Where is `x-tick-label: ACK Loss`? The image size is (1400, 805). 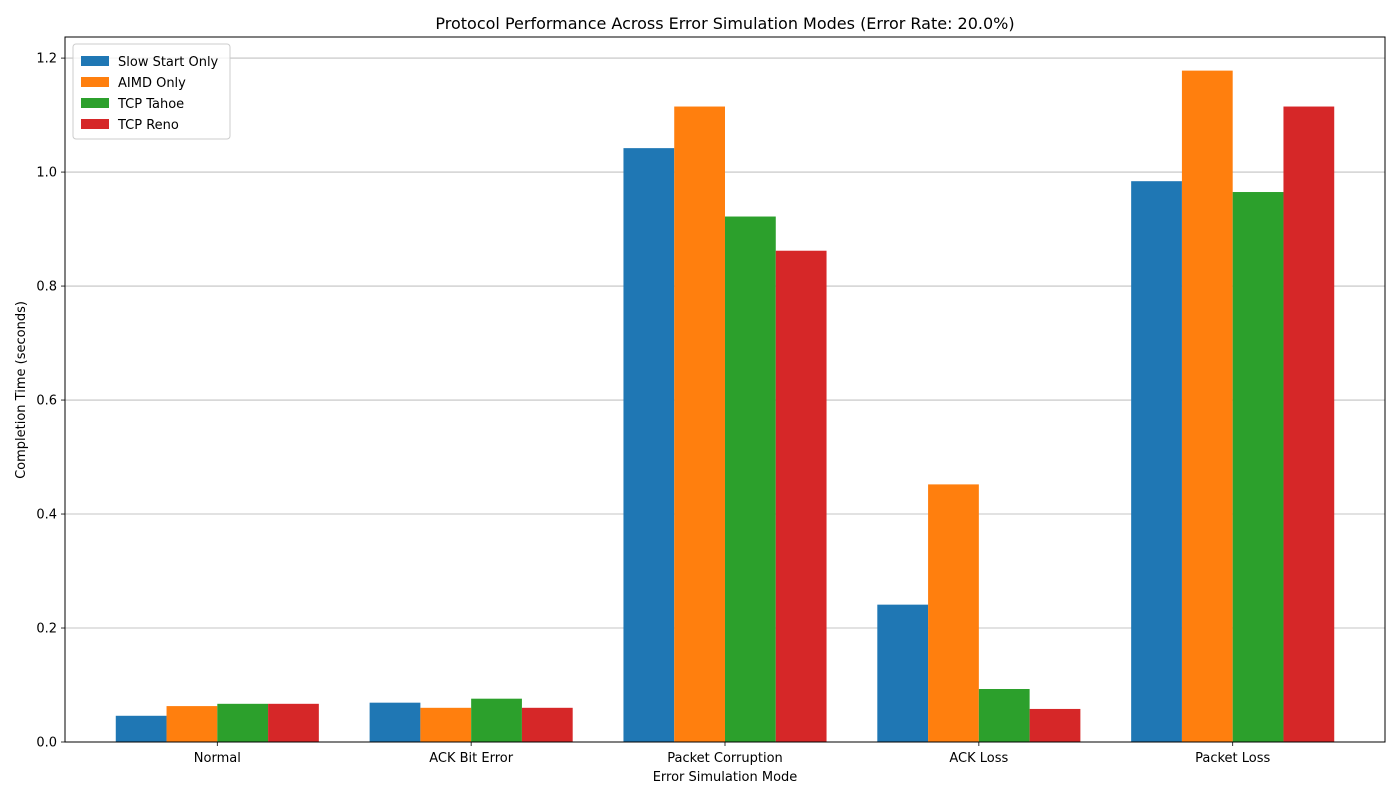 x-tick-label: ACK Loss is located at coordinates (978, 758).